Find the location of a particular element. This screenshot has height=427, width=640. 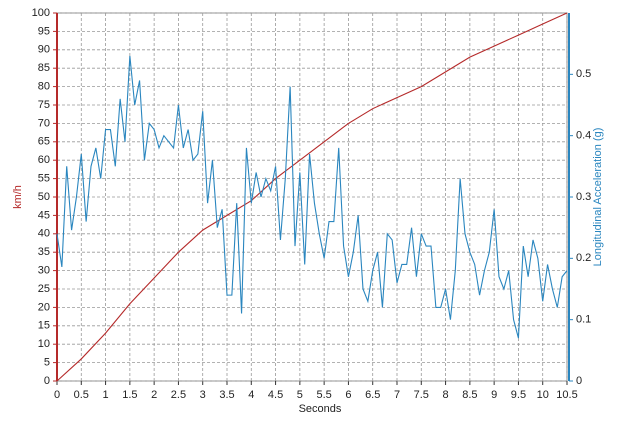

y-tick-label: 65 is located at coordinates (44, 142).